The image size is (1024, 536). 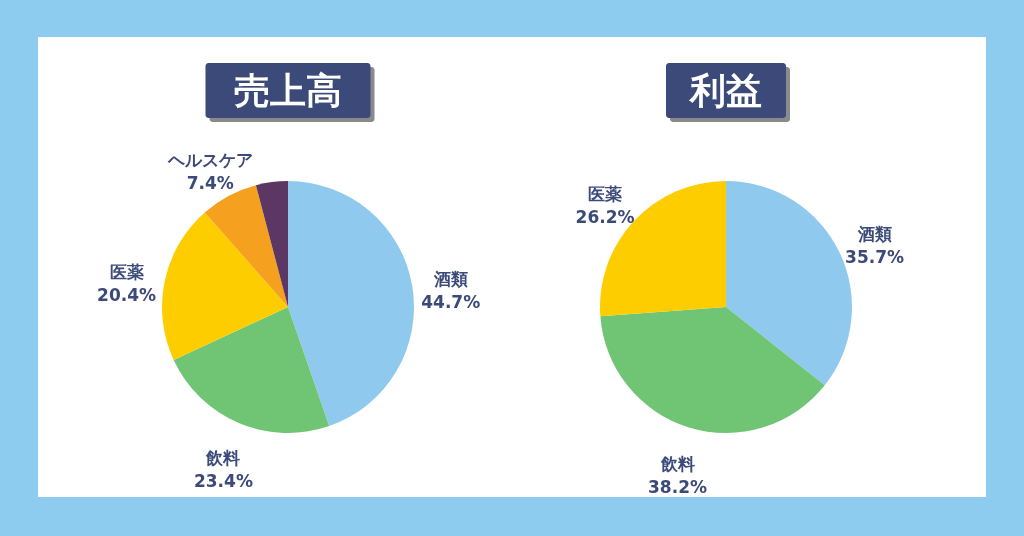 I want to click on slice-label: ヘルスケア, so click(x=209, y=160).